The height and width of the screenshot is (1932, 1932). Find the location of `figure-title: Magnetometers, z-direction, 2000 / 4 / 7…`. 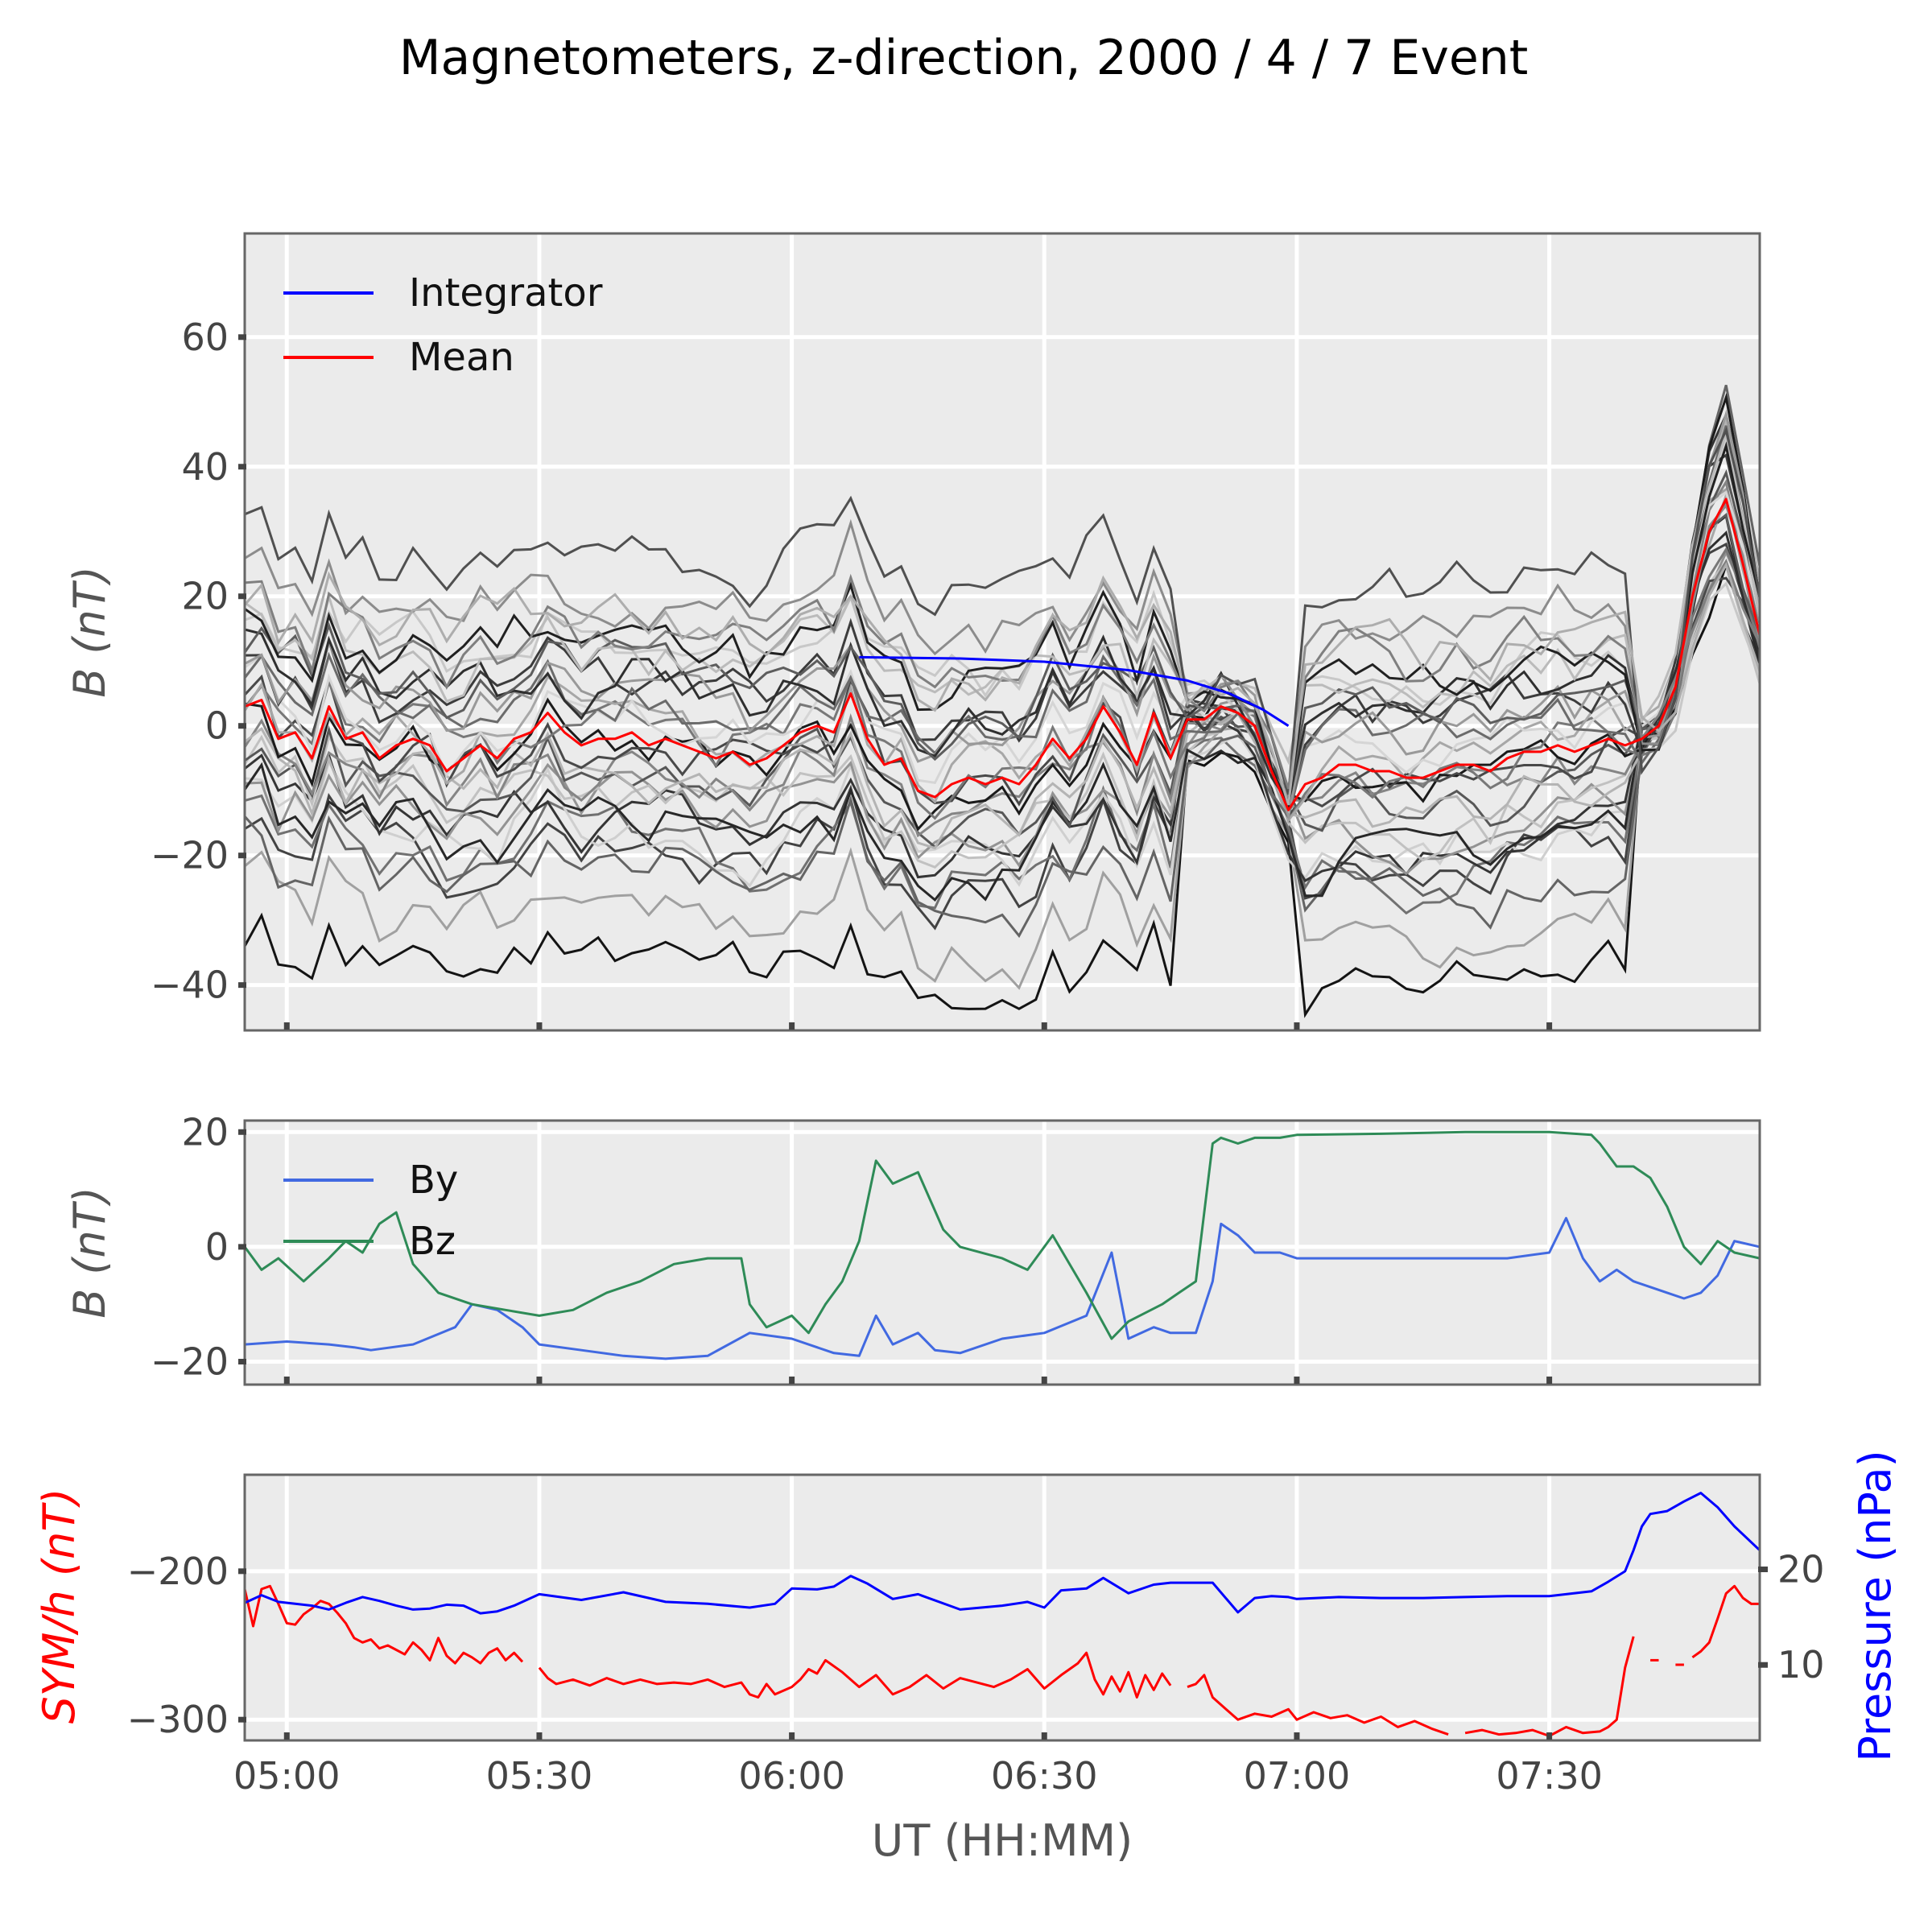

figure-title: Magnetometers, z-direction, 2000 / 4 / 7… is located at coordinates (964, 58).